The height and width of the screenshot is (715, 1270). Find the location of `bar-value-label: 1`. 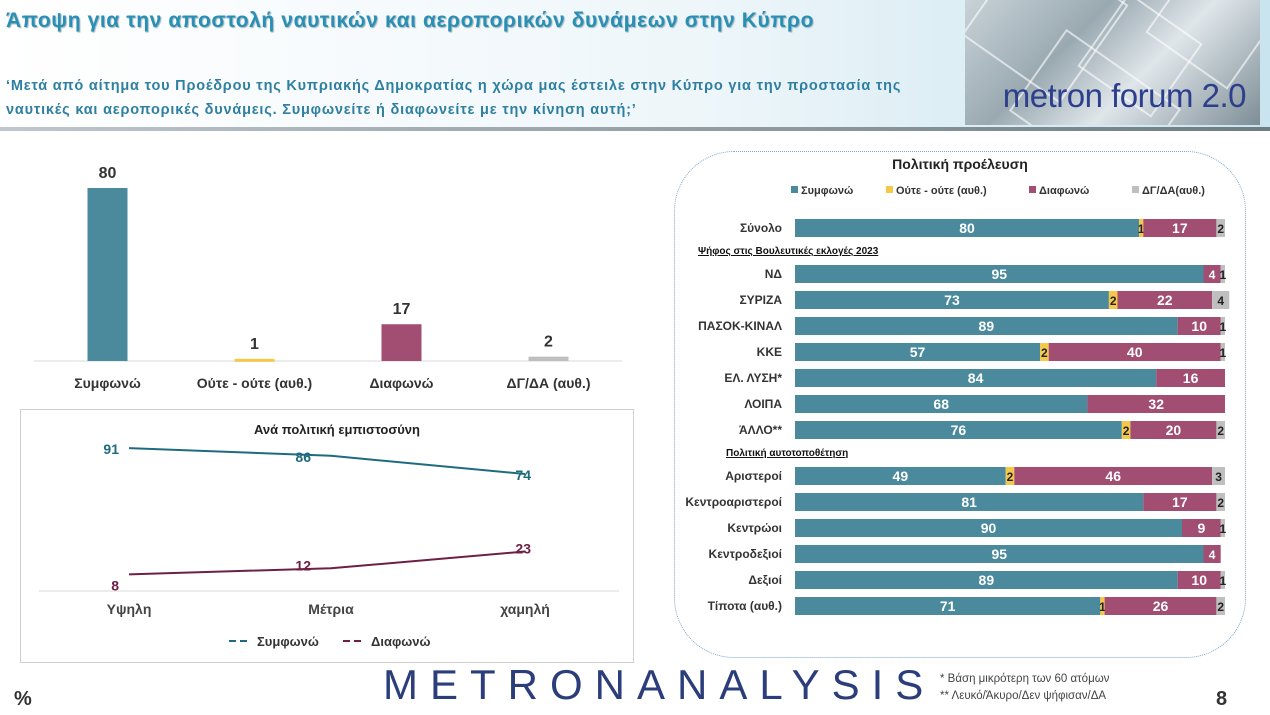

bar-value-label: 1 is located at coordinates (254, 344).